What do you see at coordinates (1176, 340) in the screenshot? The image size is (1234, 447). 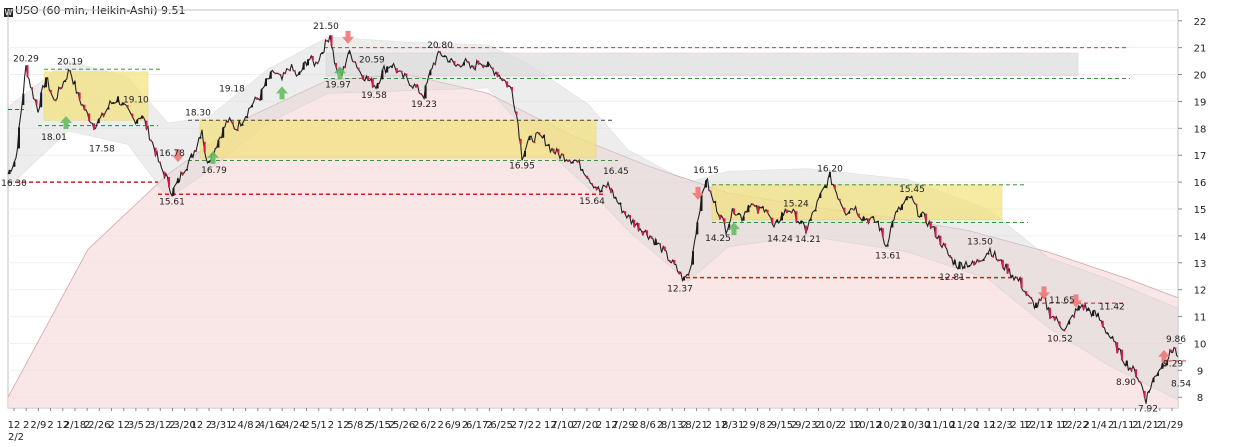 I see `price-label: 9.86` at bounding box center [1176, 340].